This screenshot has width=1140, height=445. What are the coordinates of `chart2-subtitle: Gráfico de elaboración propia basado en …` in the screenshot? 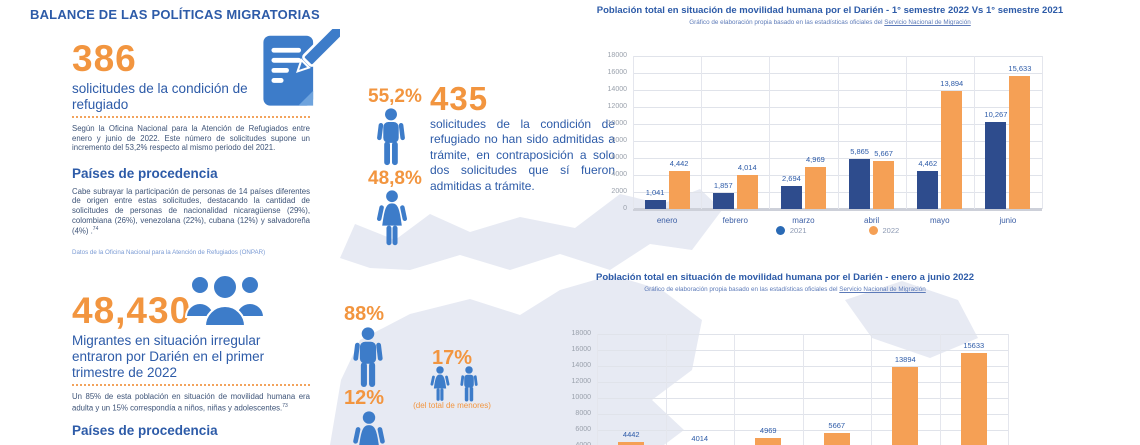 It's located at (785, 289).